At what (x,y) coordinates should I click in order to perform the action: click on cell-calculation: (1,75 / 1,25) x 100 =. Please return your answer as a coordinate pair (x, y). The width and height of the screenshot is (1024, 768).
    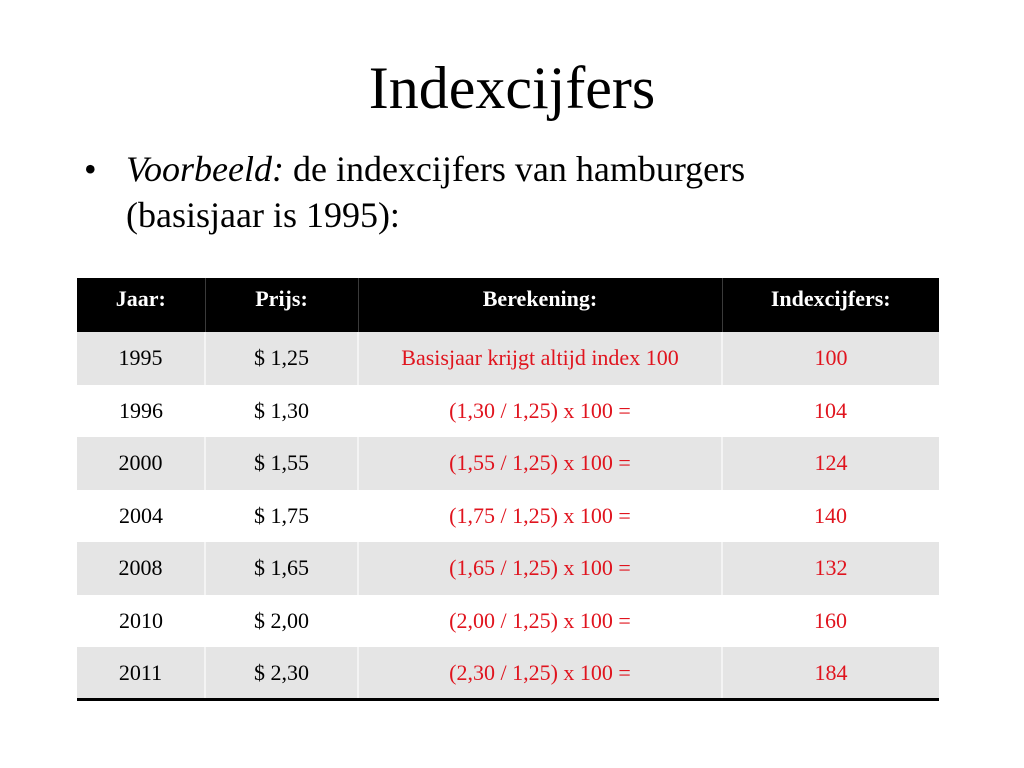
    Looking at the image, I should click on (540, 515).